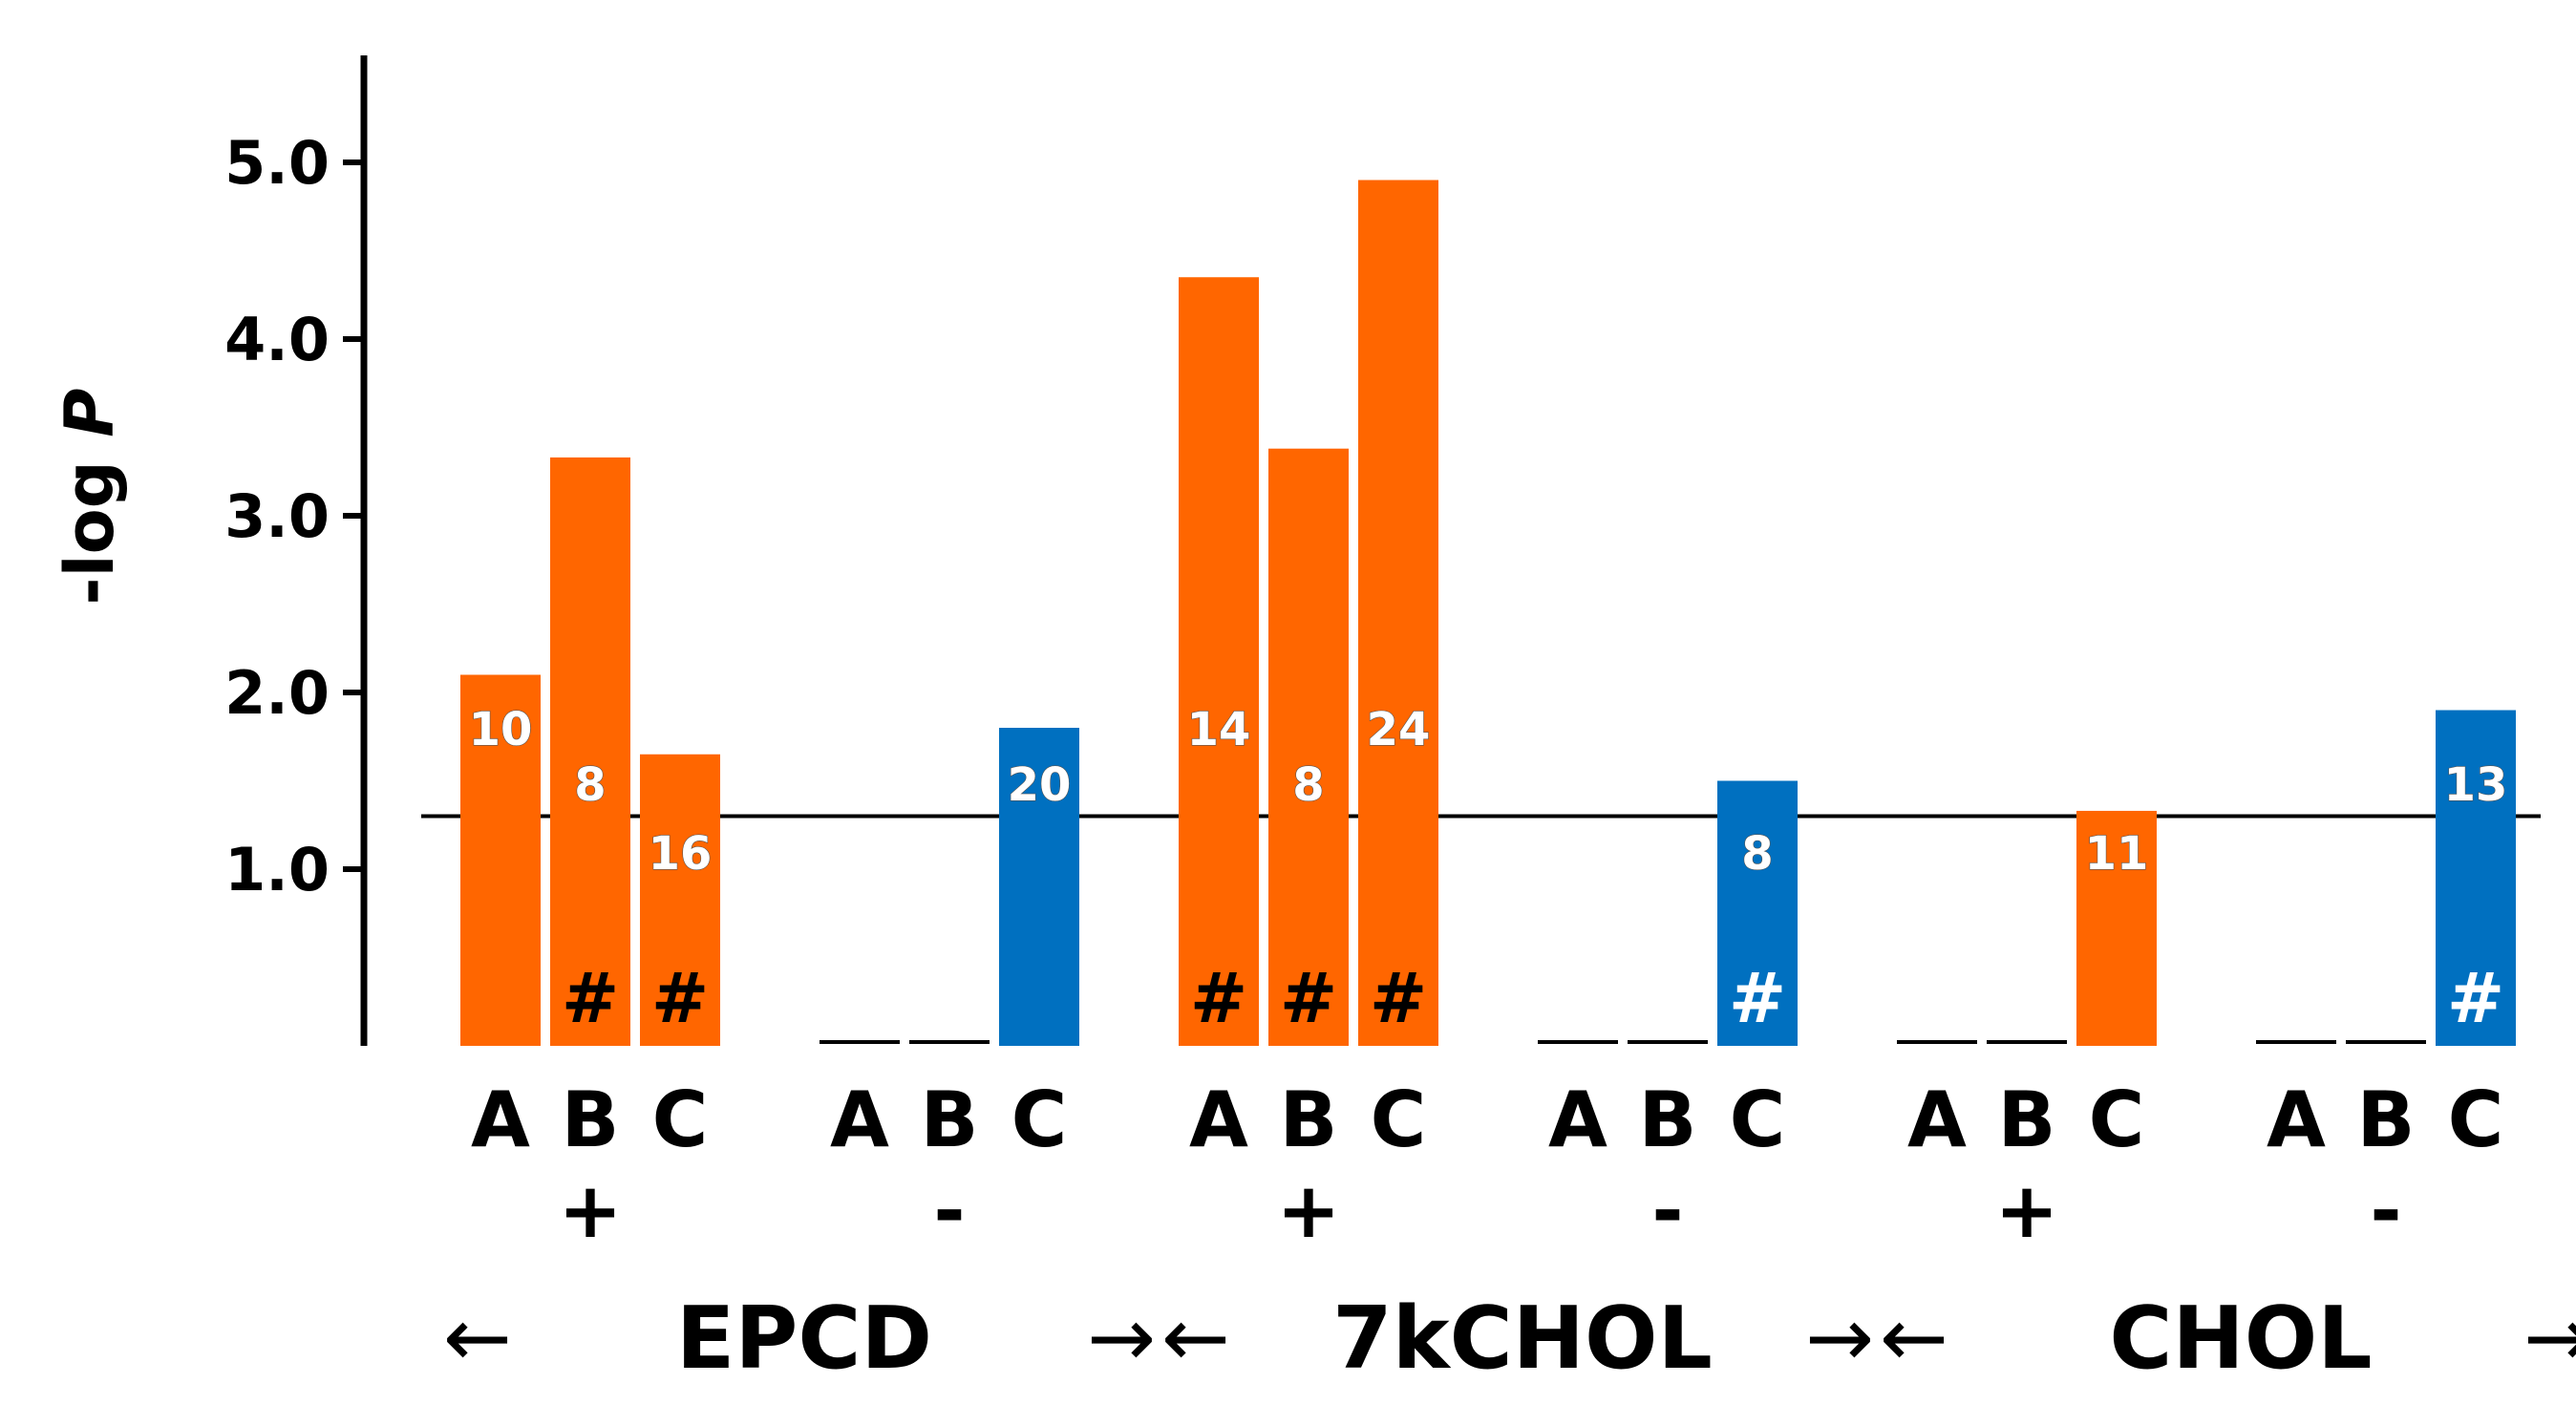 The width and height of the screenshot is (2576, 1426). Describe the element at coordinates (90, 521) in the screenshot. I see `y-axis-label-prefix: -log` at that location.